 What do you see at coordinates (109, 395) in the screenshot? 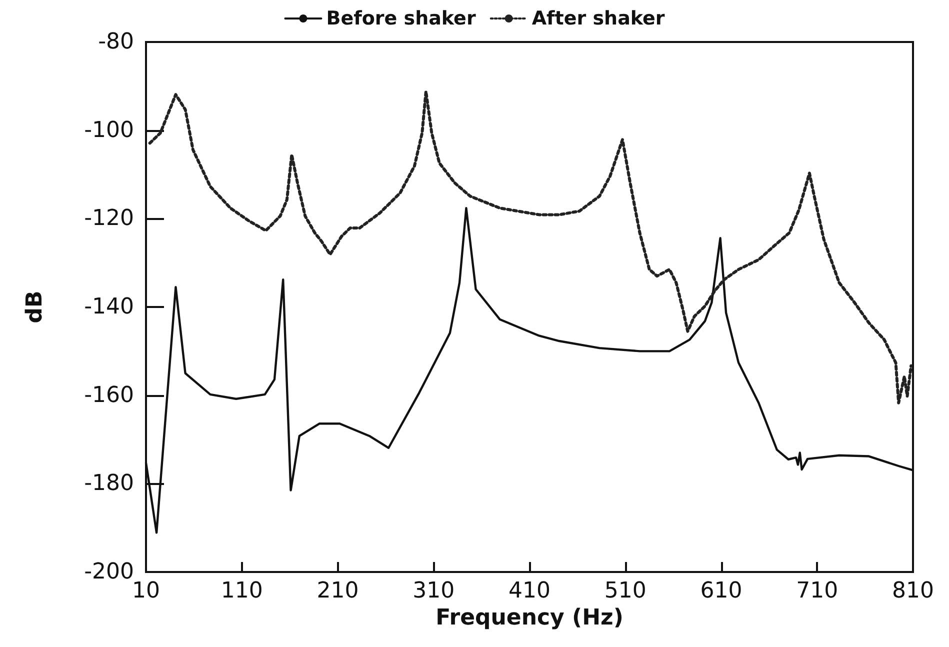
I see `y-tick-label: -160` at bounding box center [109, 395].